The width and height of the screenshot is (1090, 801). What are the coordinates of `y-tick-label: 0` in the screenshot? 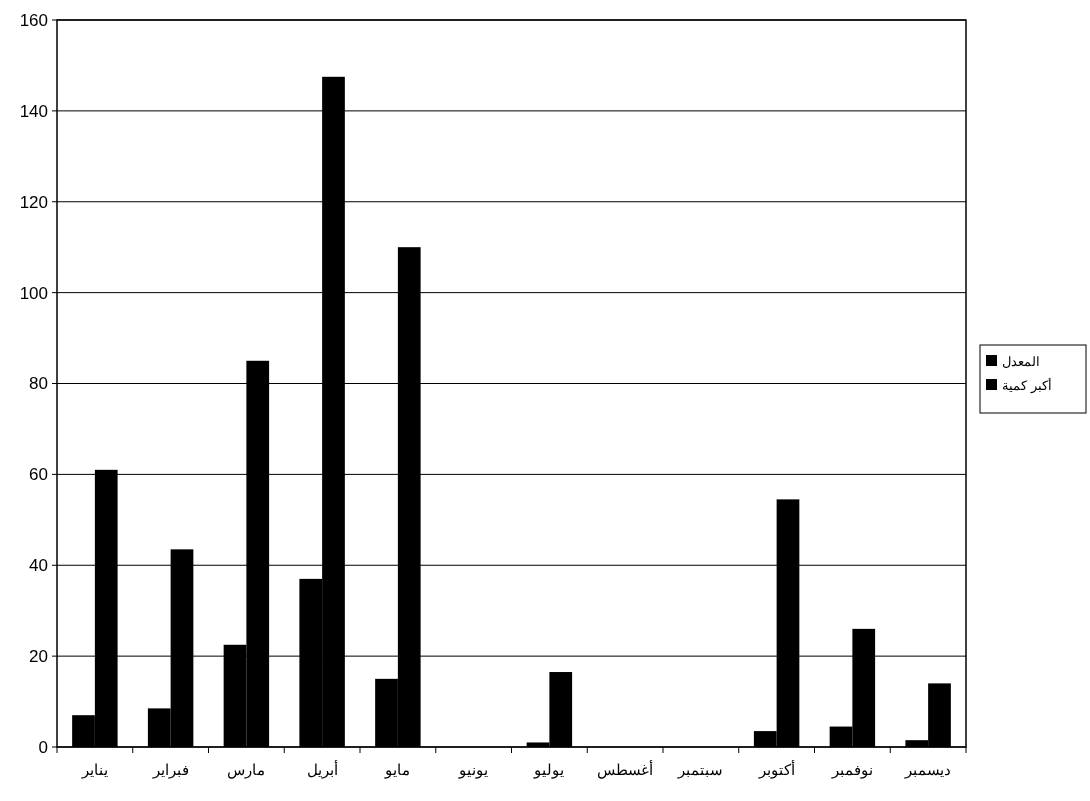 It's located at (43, 747).